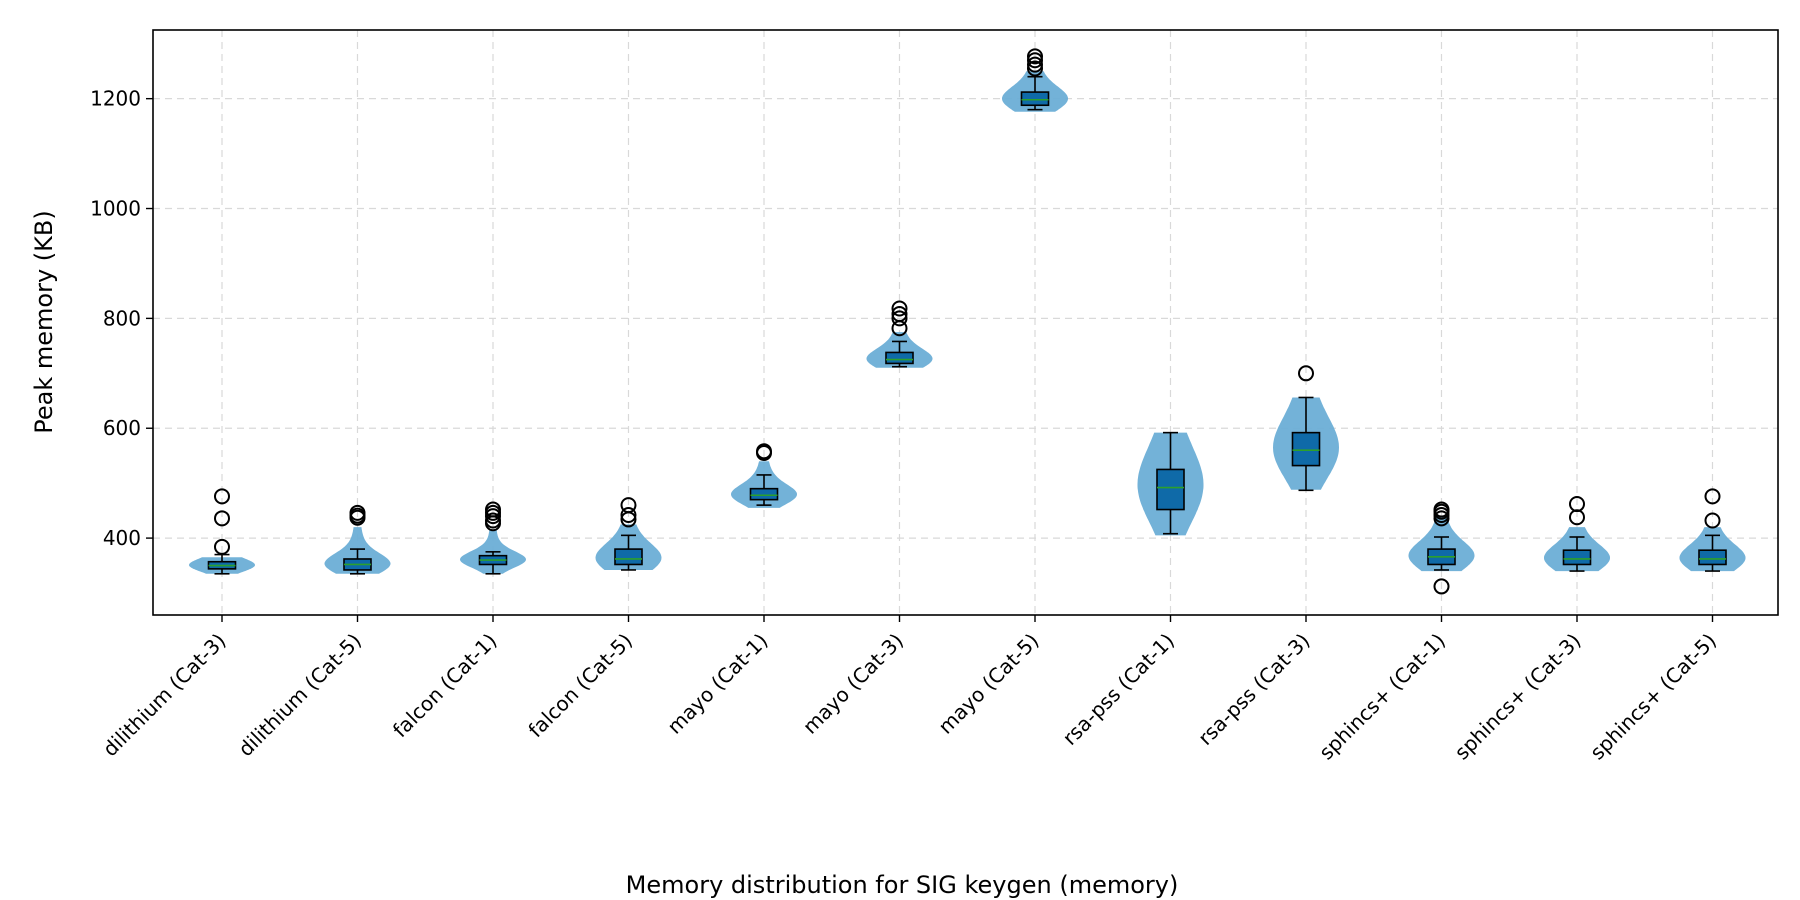  Describe the element at coordinates (1118, 689) in the screenshot. I see `x-tick-label: rsa-pss (Cat-1)` at that location.